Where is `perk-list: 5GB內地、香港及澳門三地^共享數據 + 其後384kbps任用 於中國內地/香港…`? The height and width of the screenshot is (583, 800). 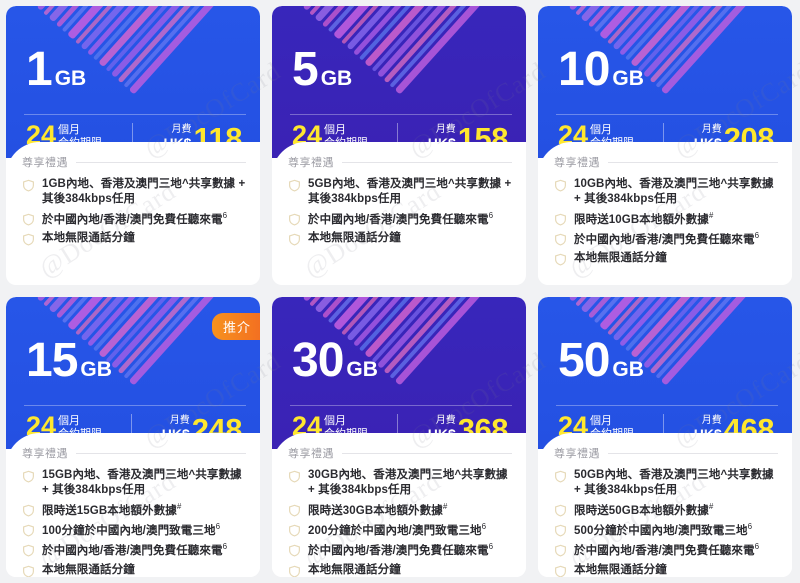
perk-list: 5GB內地、香港及澳門三地^共享數據 + 其後384kbps任用 於中國內地/香港… is located at coordinates (400, 211).